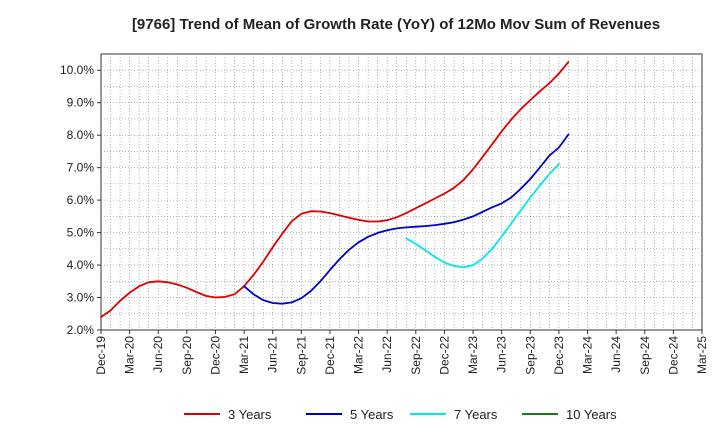 This screenshot has height=440, width=720. I want to click on x-tick-label: Jun-24, so click(616, 354).